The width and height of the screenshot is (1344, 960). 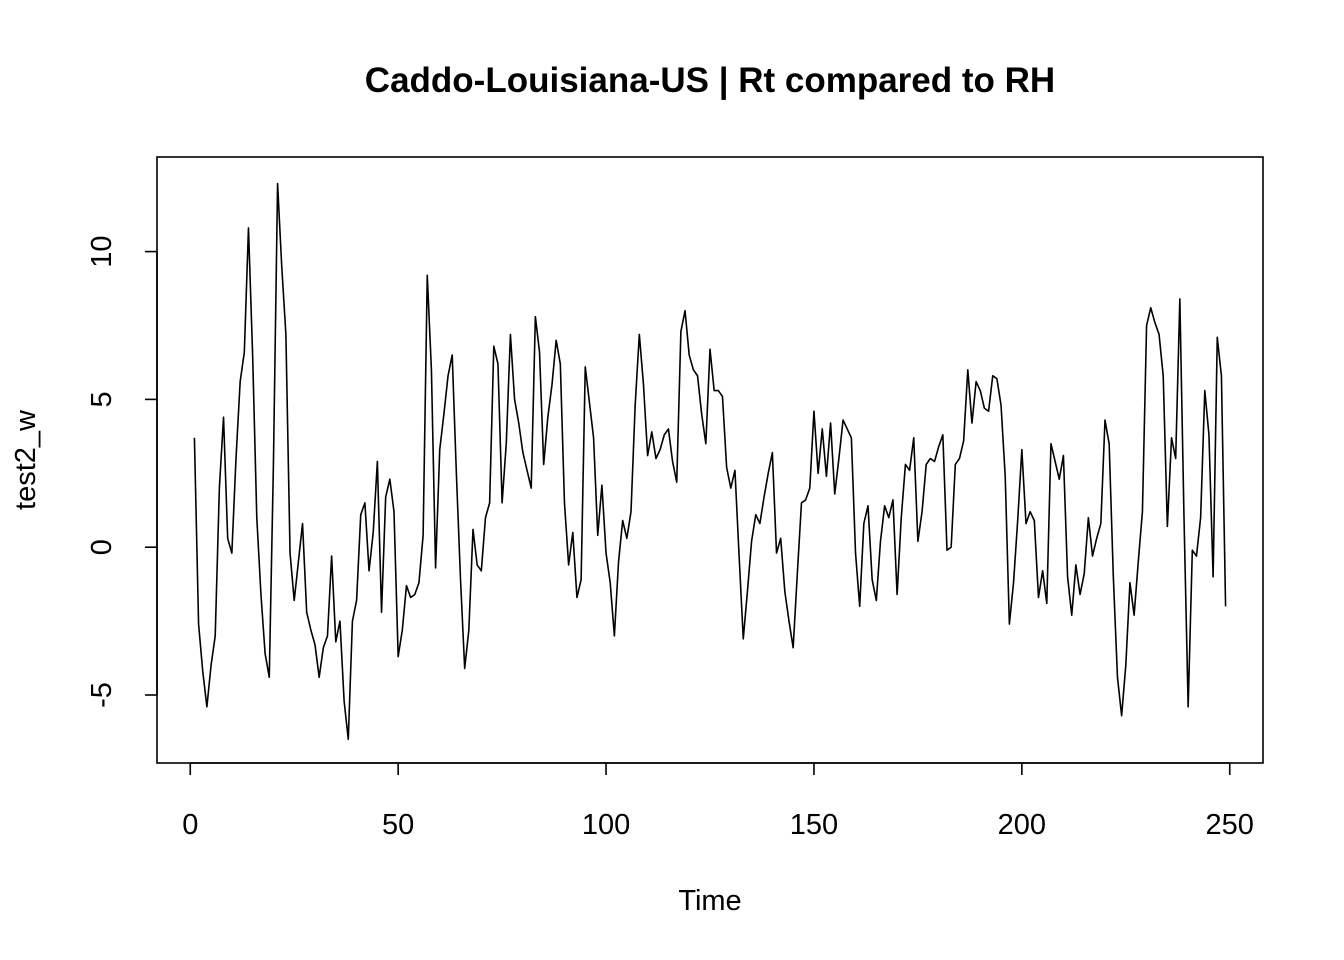 What do you see at coordinates (26, 459) in the screenshot?
I see `y-axis-label: test2_w` at bounding box center [26, 459].